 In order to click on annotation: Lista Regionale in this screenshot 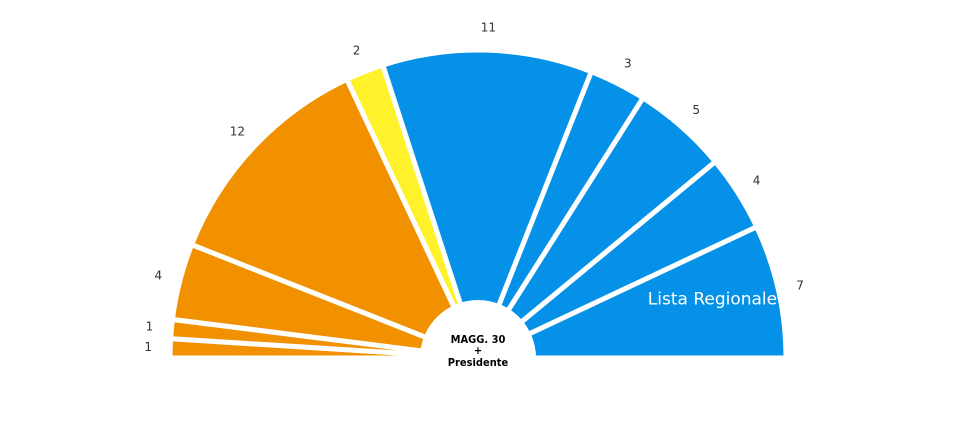, I will do `click(712, 300)`.